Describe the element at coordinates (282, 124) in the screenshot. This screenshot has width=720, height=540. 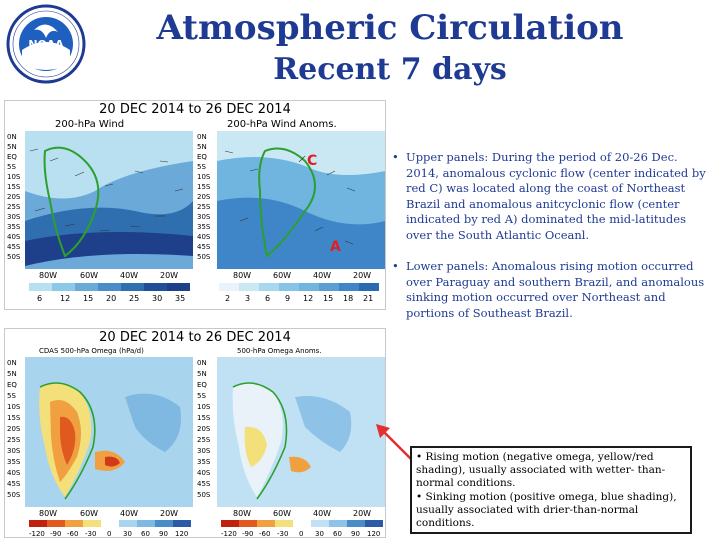
I see `upper-right-map-title: 200-hPa Wind Anoms.` at that location.